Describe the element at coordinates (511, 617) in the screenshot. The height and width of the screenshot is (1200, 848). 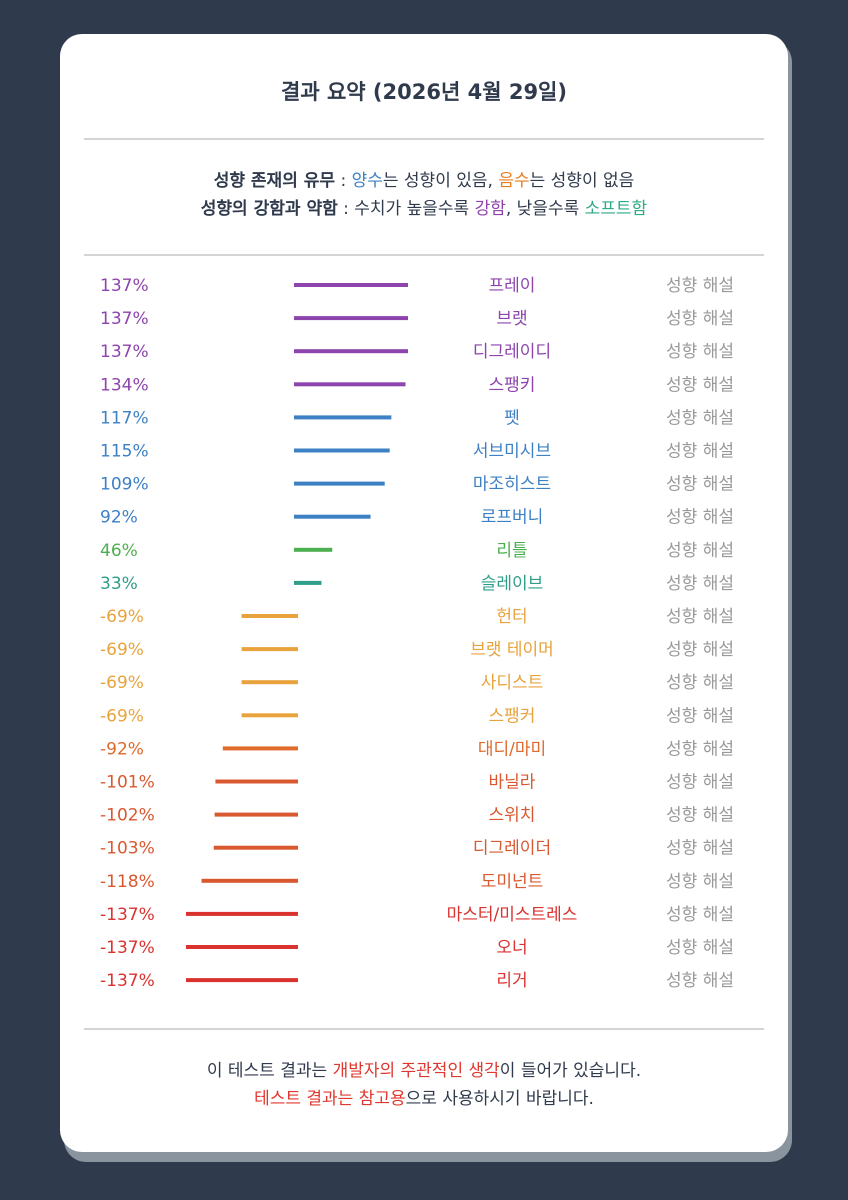
I see `category-label: 헌터` at that location.